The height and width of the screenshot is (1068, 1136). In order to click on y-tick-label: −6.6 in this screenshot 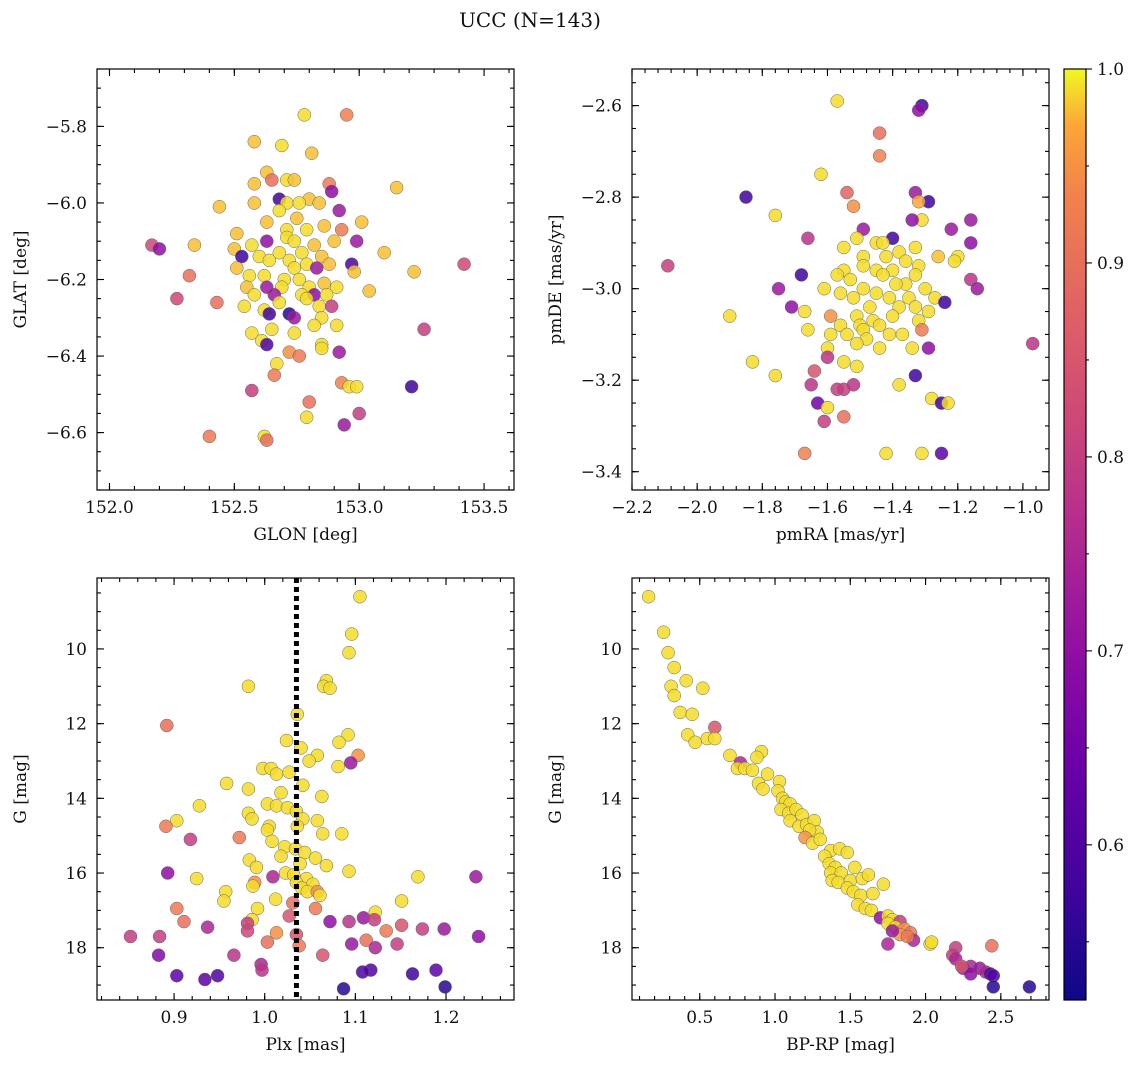, I will do `click(66, 434)`.